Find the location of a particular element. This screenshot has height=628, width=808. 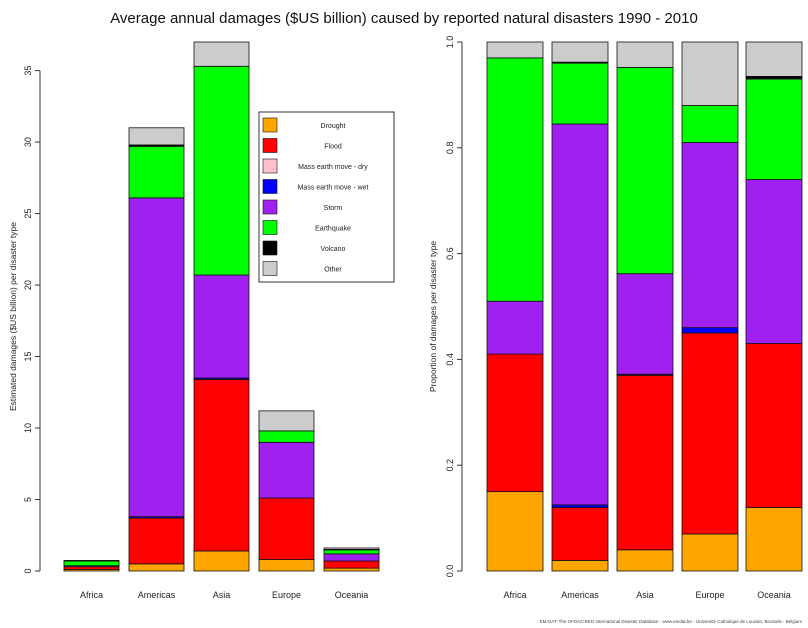

legend-label: Other is located at coordinates (333, 270).